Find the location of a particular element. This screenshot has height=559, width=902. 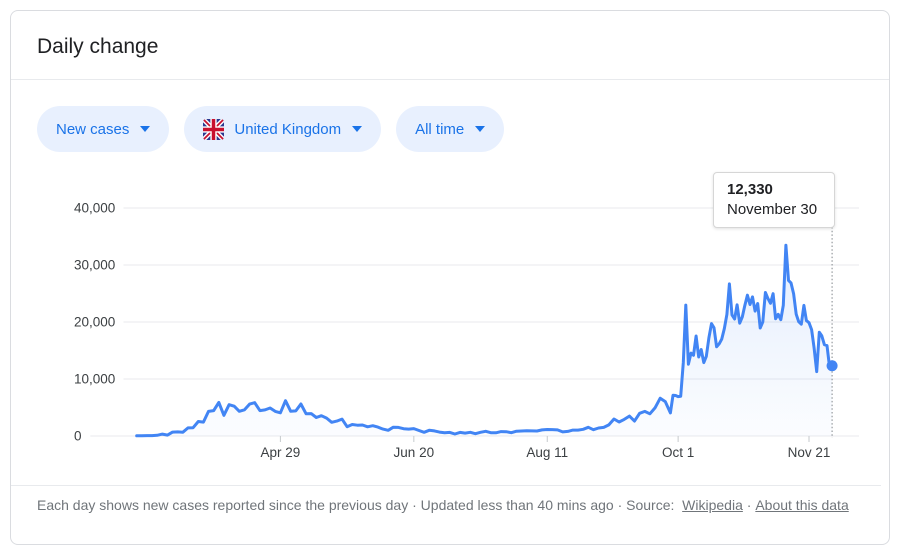

tooltip-value: 12,330 is located at coordinates (750, 189).